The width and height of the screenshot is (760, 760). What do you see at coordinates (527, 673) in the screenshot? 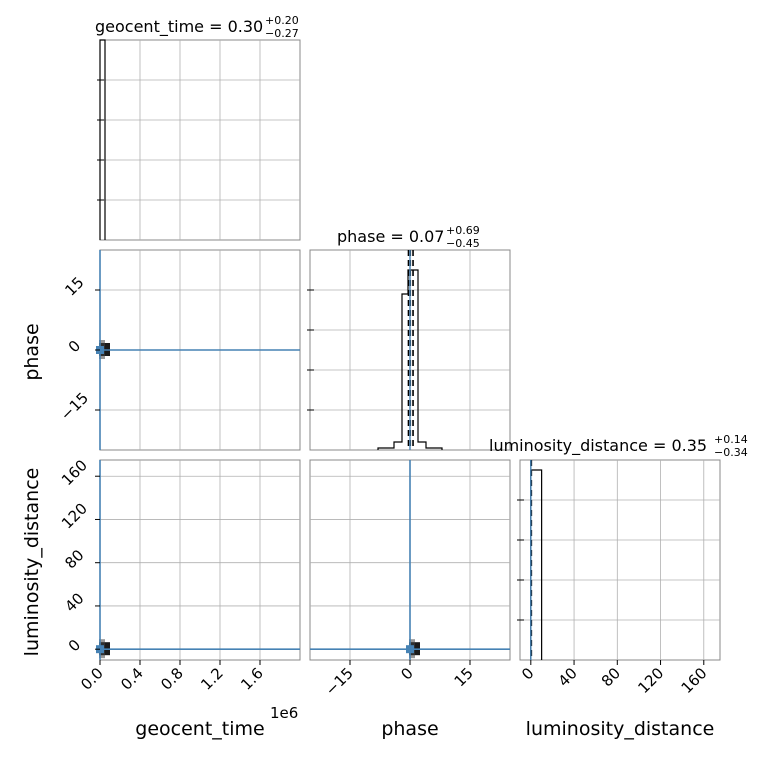
I see `tick-label-x-luminosity_distance-0: 0` at bounding box center [527, 673].